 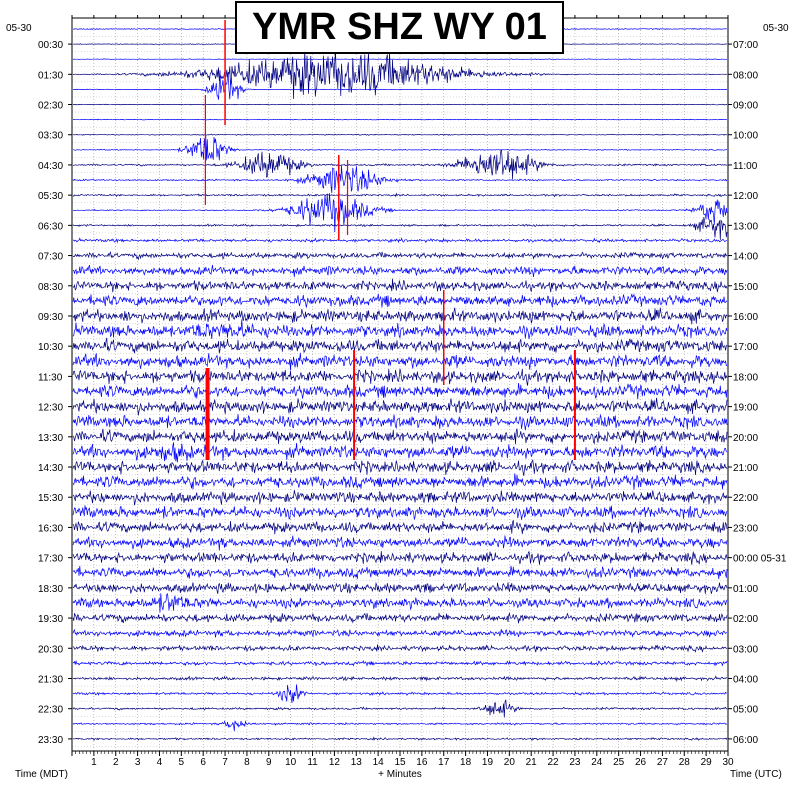 What do you see at coordinates (685, 762) in the screenshot?
I see `x-tick-label: 28` at bounding box center [685, 762].